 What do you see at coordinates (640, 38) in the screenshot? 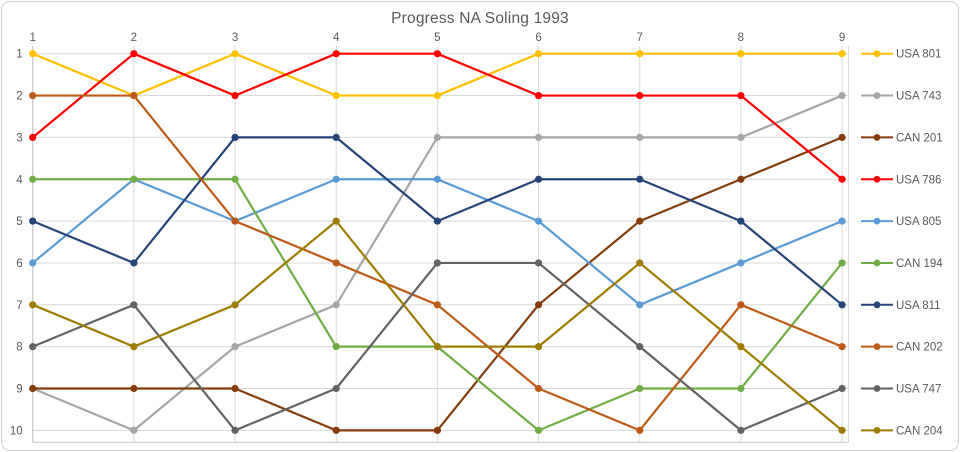
I see `x-axis-tick-label: 7` at bounding box center [640, 38].